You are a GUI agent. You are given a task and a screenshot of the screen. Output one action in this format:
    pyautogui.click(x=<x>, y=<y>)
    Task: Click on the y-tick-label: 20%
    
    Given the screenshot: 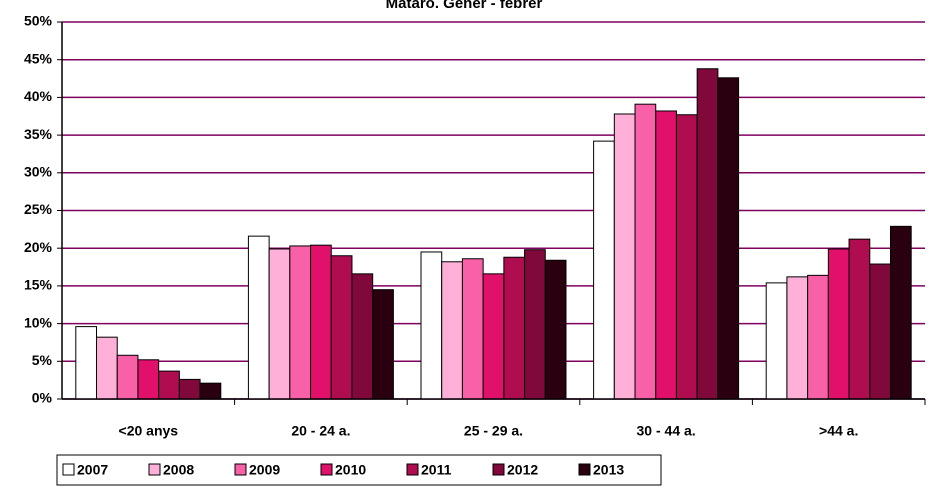 What is the action you would take?
    pyautogui.click(x=38, y=247)
    